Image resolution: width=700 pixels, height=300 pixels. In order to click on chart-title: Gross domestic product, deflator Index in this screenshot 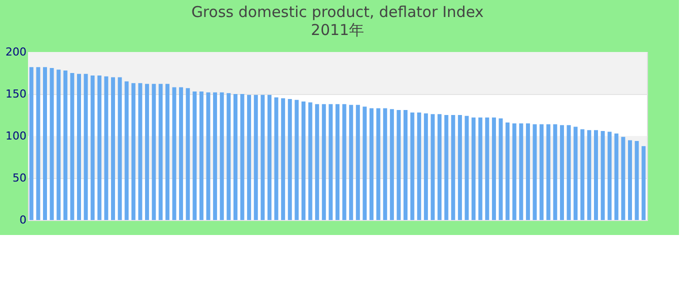, I will do `click(337, 12)`.